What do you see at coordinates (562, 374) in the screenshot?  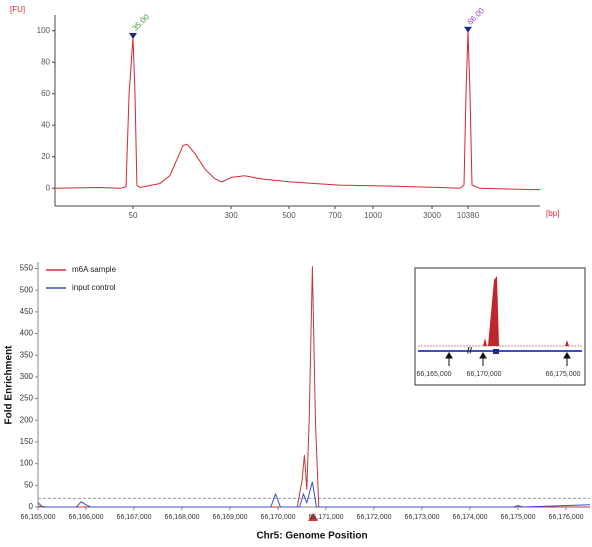 I see `inset-label: 66,175,000` at bounding box center [562, 374].